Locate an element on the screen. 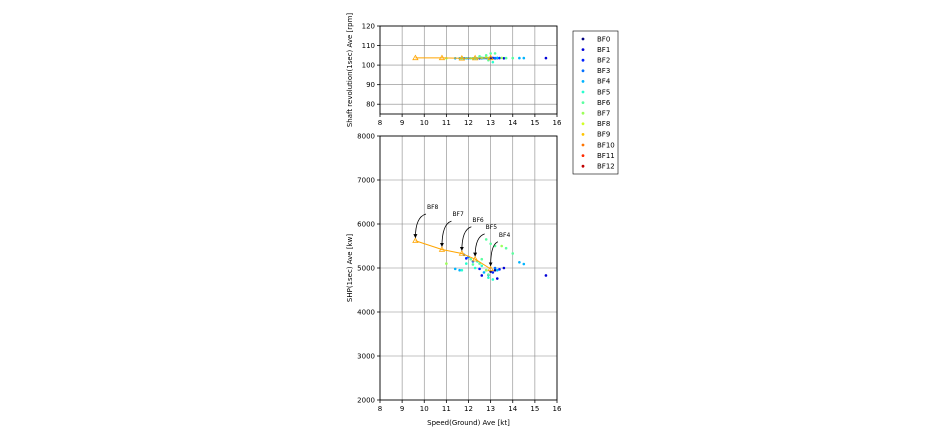  legend-label: BF4 is located at coordinates (604, 82).